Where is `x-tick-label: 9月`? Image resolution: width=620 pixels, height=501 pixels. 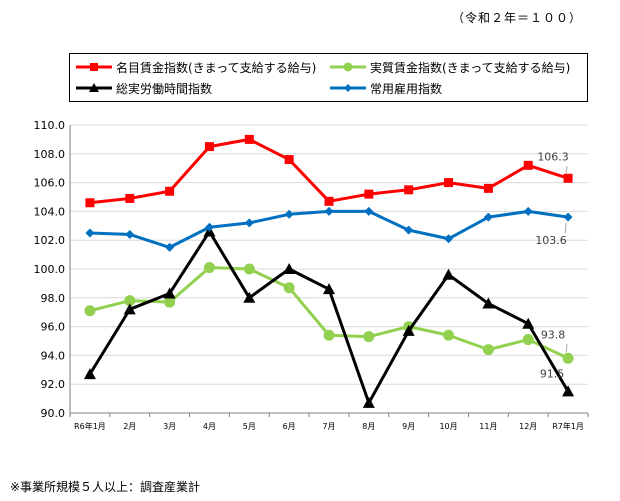
x-tick-label: 9月 is located at coordinates (408, 426).